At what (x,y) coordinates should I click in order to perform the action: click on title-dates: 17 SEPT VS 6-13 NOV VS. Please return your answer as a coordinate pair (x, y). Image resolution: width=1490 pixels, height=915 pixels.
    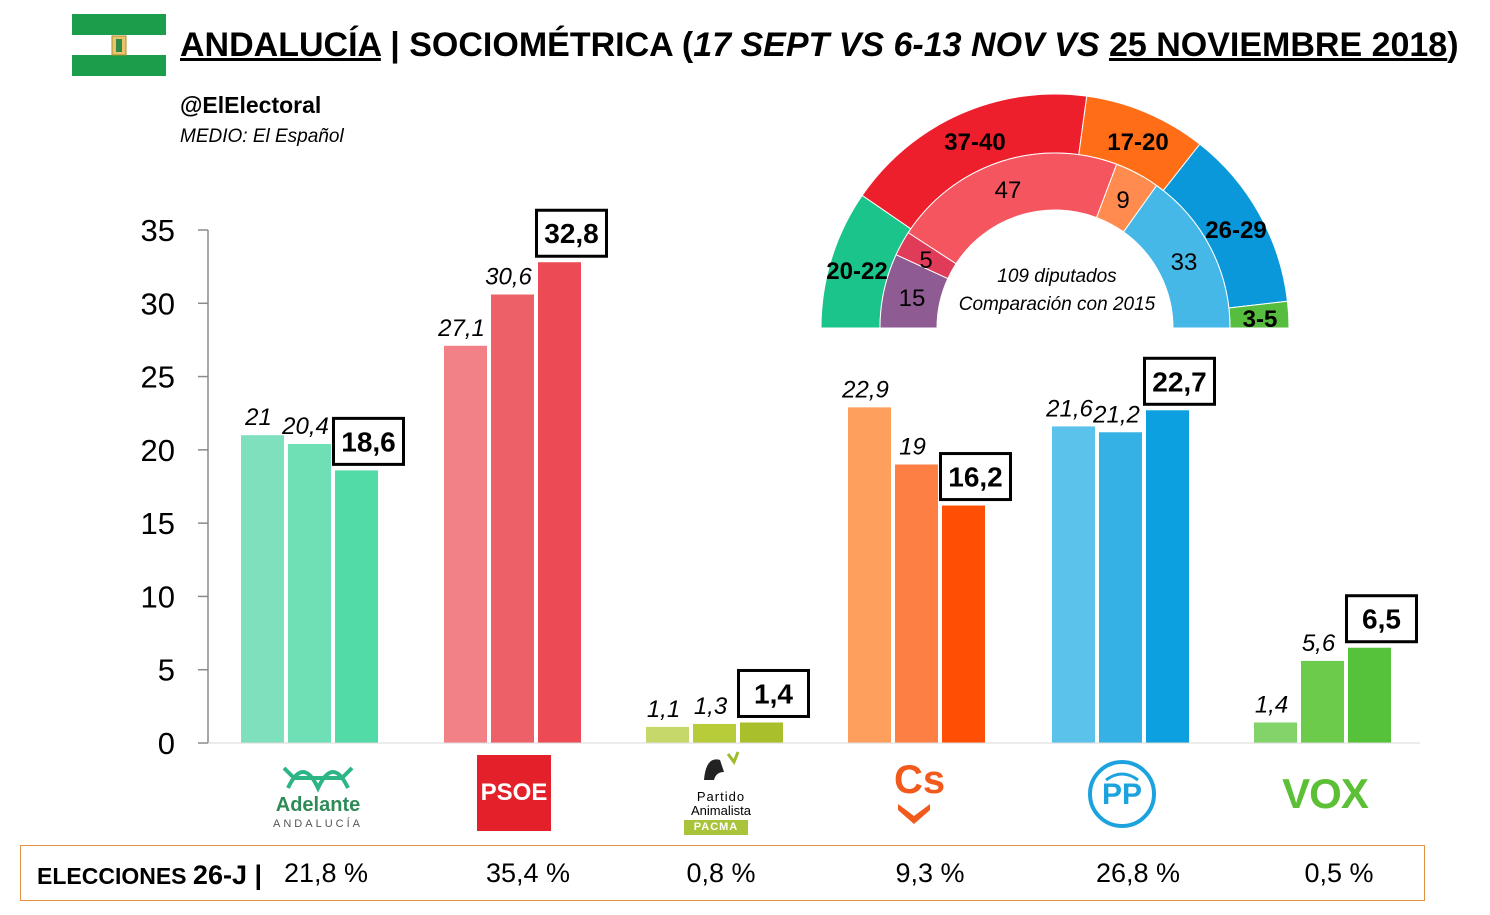
    Looking at the image, I should click on (901, 45).